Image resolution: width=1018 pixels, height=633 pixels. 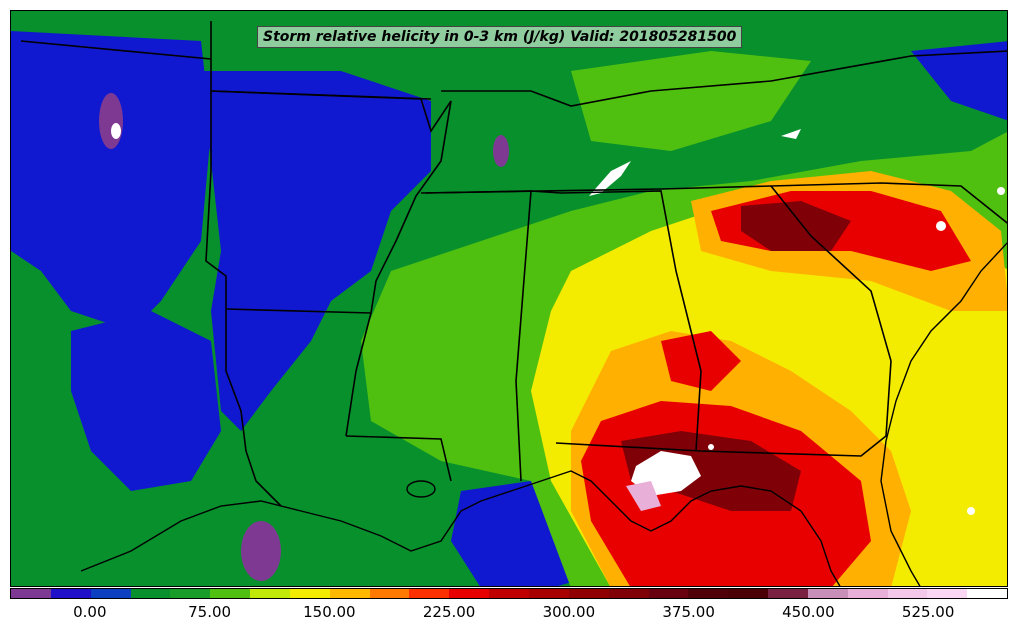 I want to click on colorbar-tick-label: 150.00, so click(x=329, y=612).